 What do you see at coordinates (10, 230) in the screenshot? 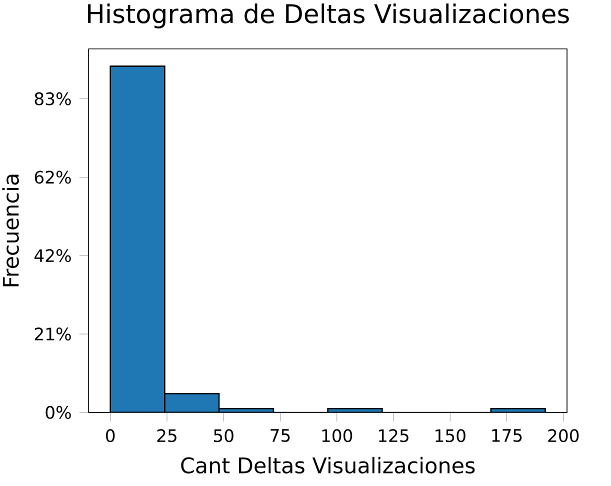
I see `y-axis-title: Frecuencia` at bounding box center [10, 230].